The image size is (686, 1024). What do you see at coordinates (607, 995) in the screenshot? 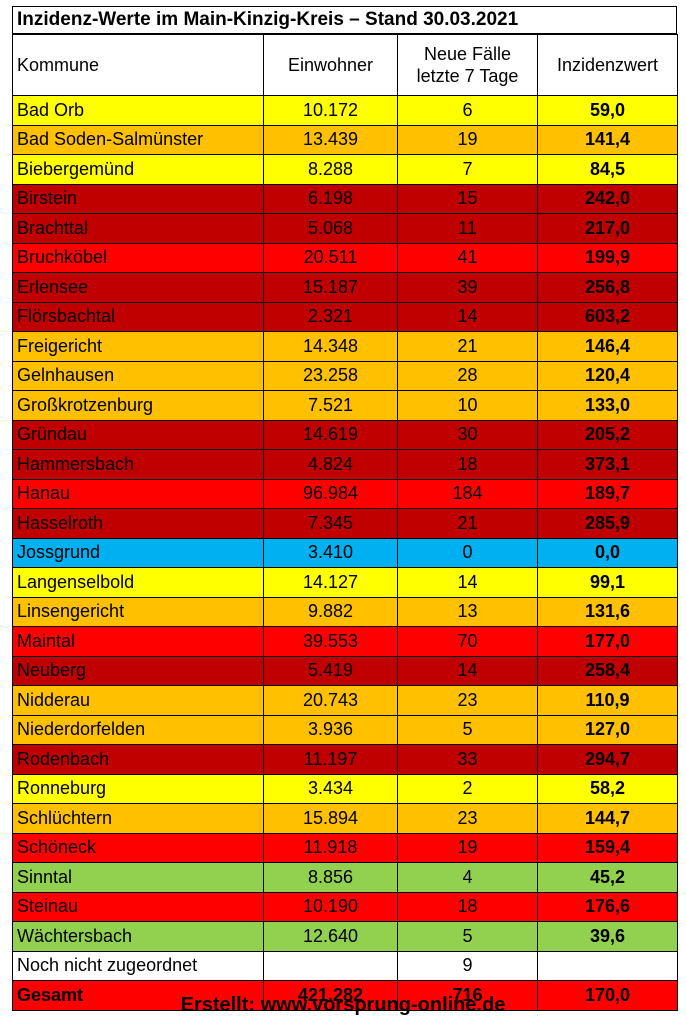
I see `cell-inzidenz: 170,0` at bounding box center [607, 995].